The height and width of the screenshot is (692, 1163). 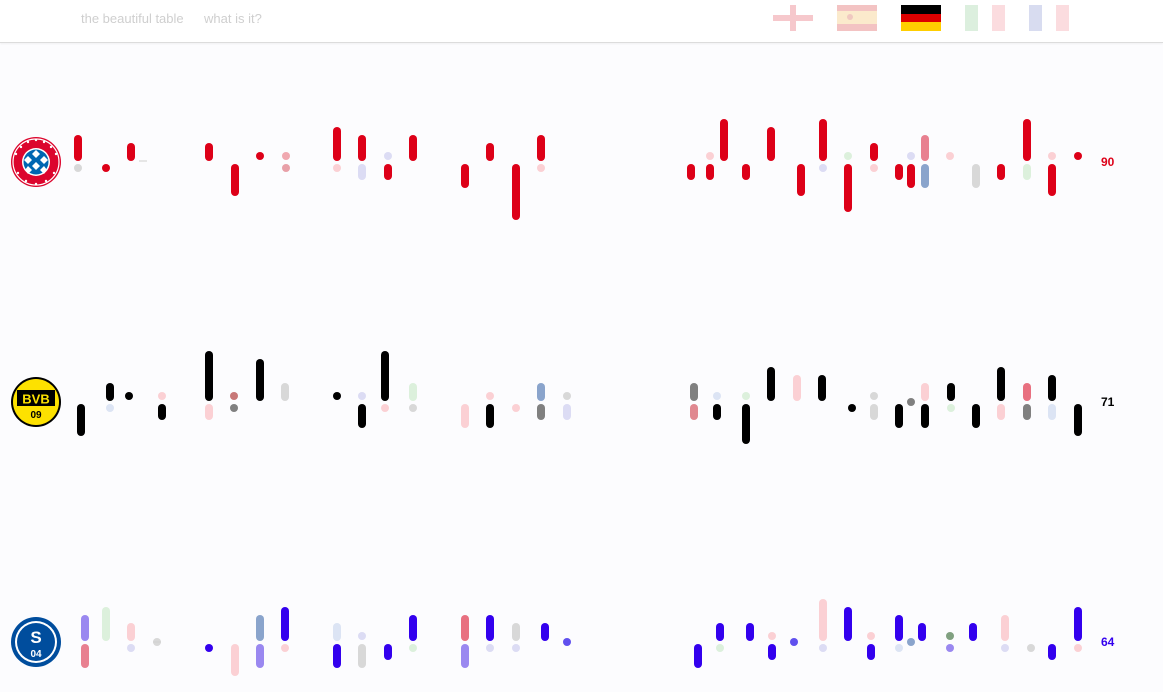 I want to click on schalke-logo-icon: S 04, so click(x=36, y=642).